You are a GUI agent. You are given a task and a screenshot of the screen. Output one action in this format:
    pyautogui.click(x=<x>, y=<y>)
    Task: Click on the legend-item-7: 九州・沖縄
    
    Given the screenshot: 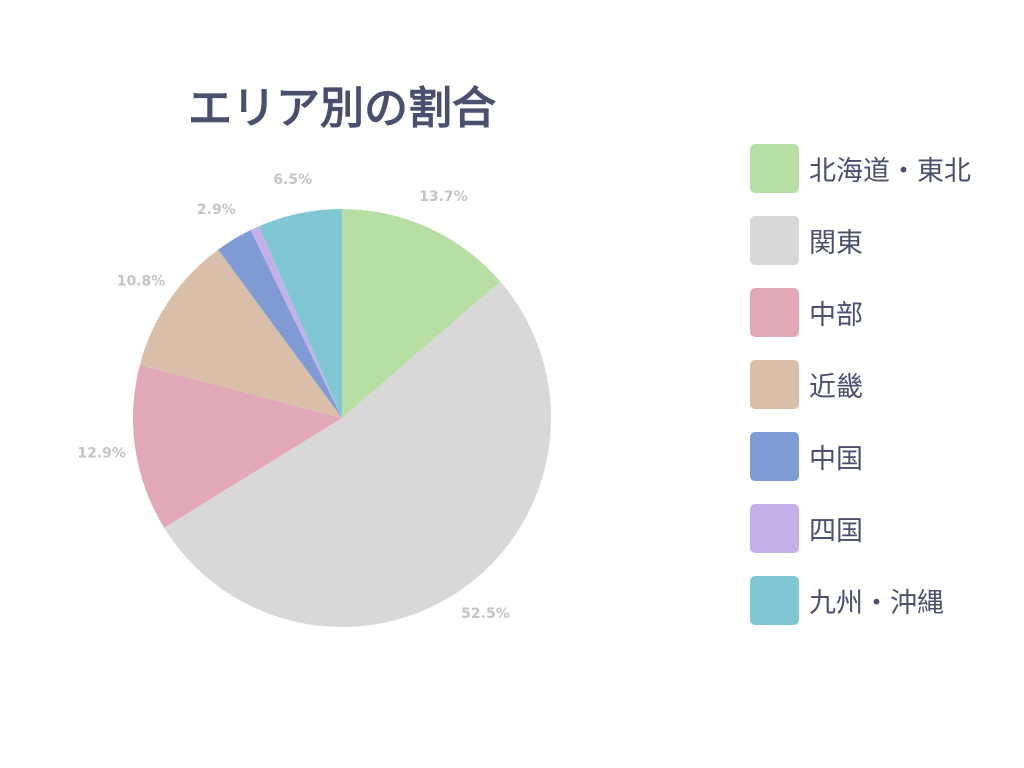 What is the action you would take?
    pyautogui.click(x=860, y=600)
    